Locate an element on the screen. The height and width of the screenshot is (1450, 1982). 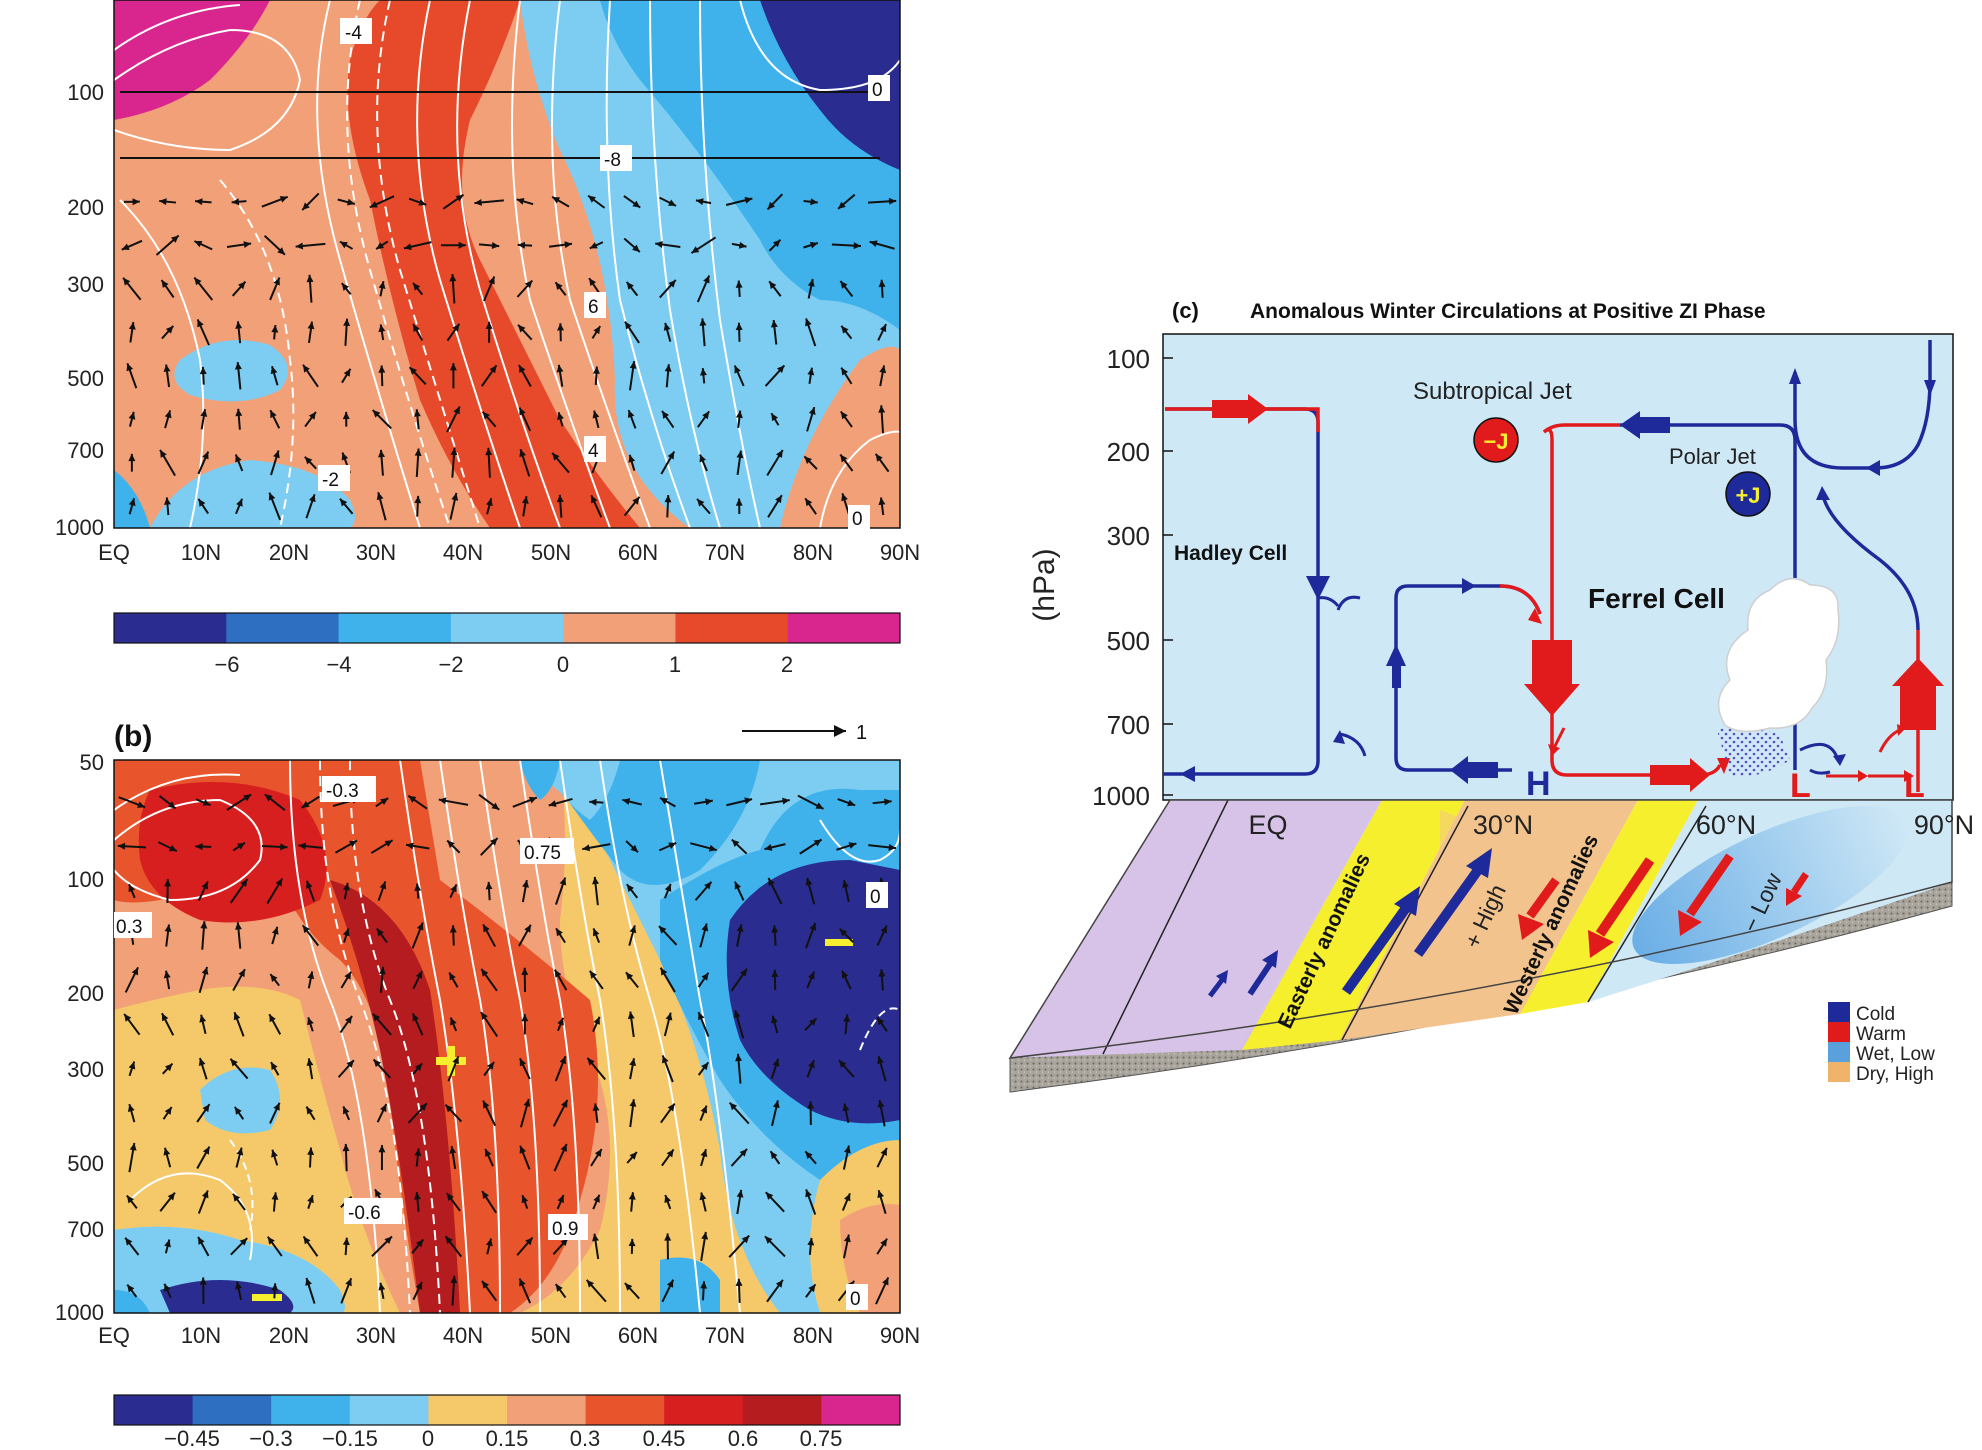
contour-label: 4 is located at coordinates (593, 451).